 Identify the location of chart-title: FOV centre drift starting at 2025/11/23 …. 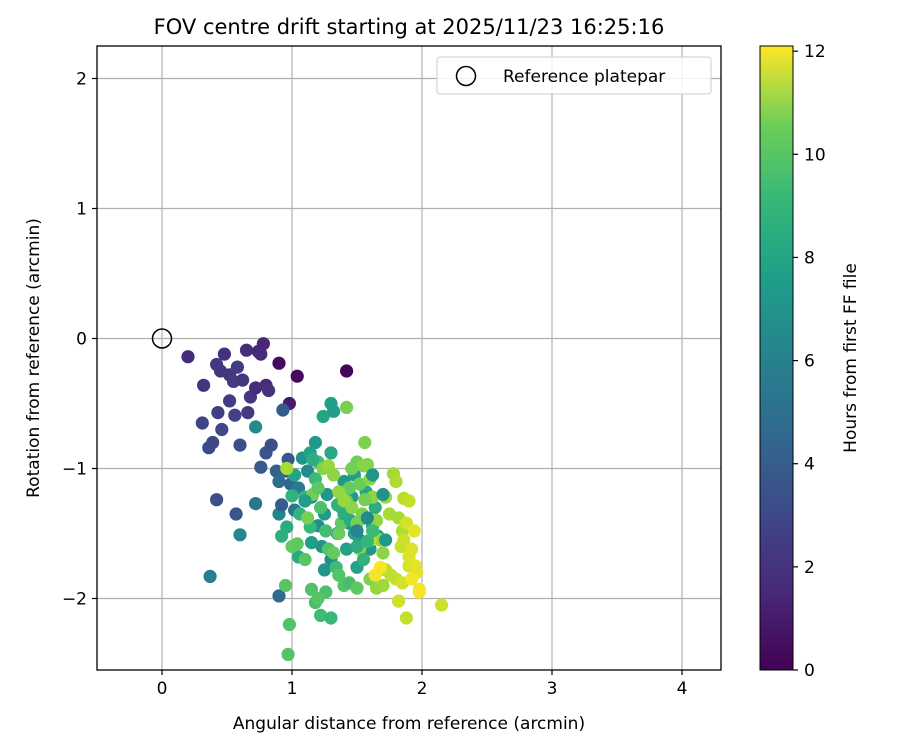
(409, 27).